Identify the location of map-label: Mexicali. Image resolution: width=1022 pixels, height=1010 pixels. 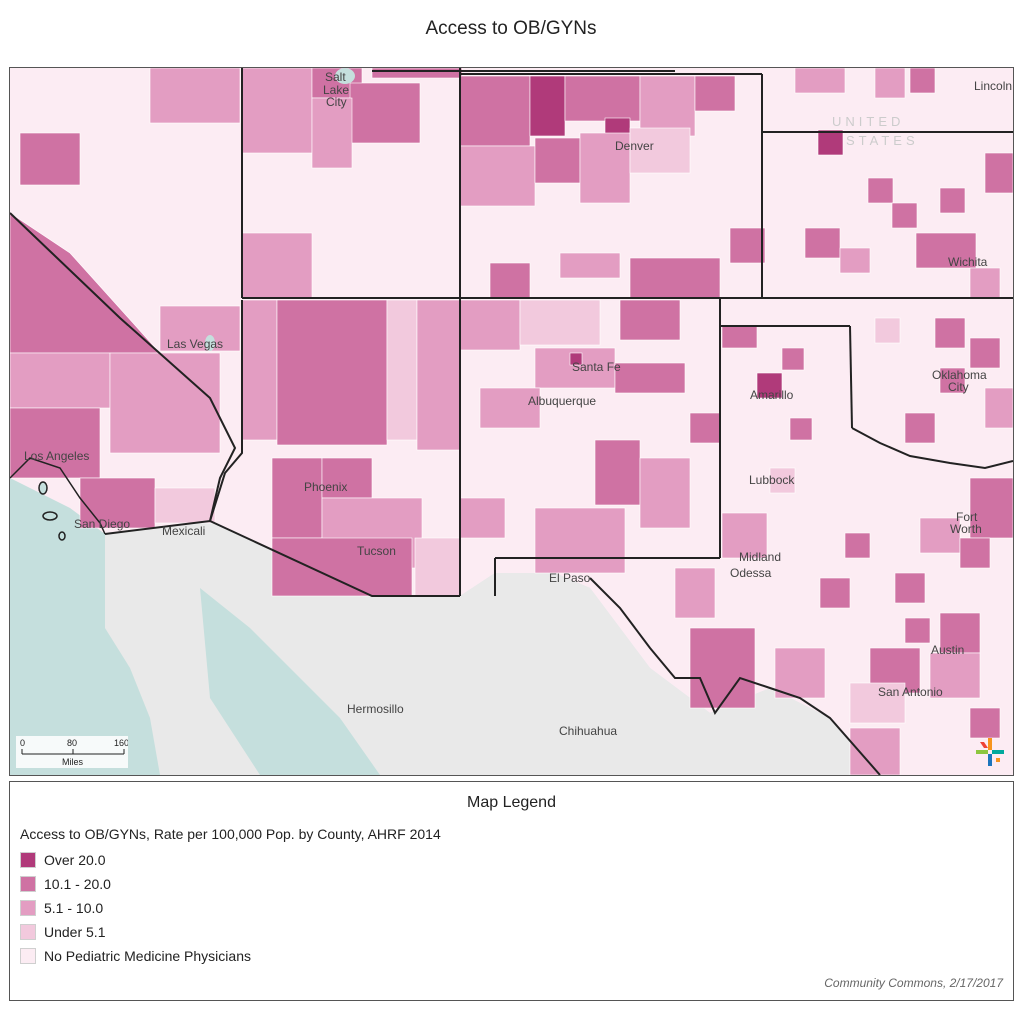
(183, 531).